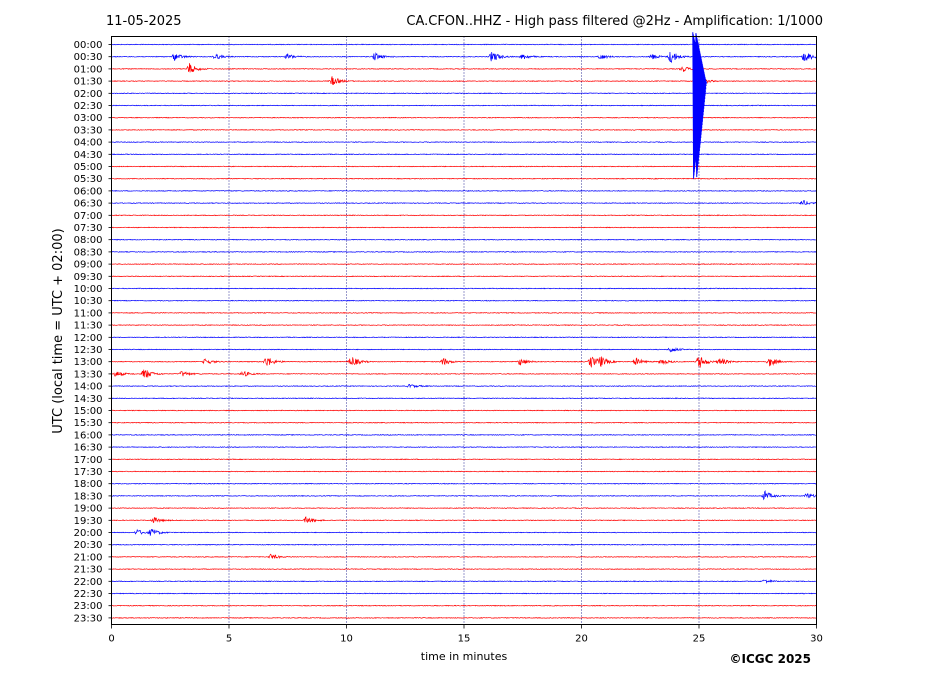 The image size is (927, 696). What do you see at coordinates (88, 460) in the screenshot?
I see `y-tick-label: 17:00` at bounding box center [88, 460].